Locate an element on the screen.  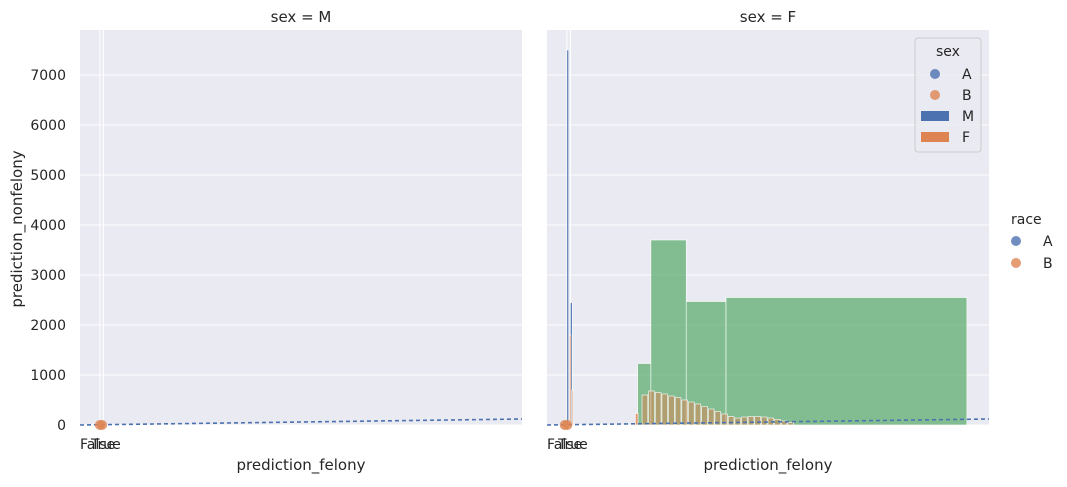
legend-entry-label: A is located at coordinates (967, 75).